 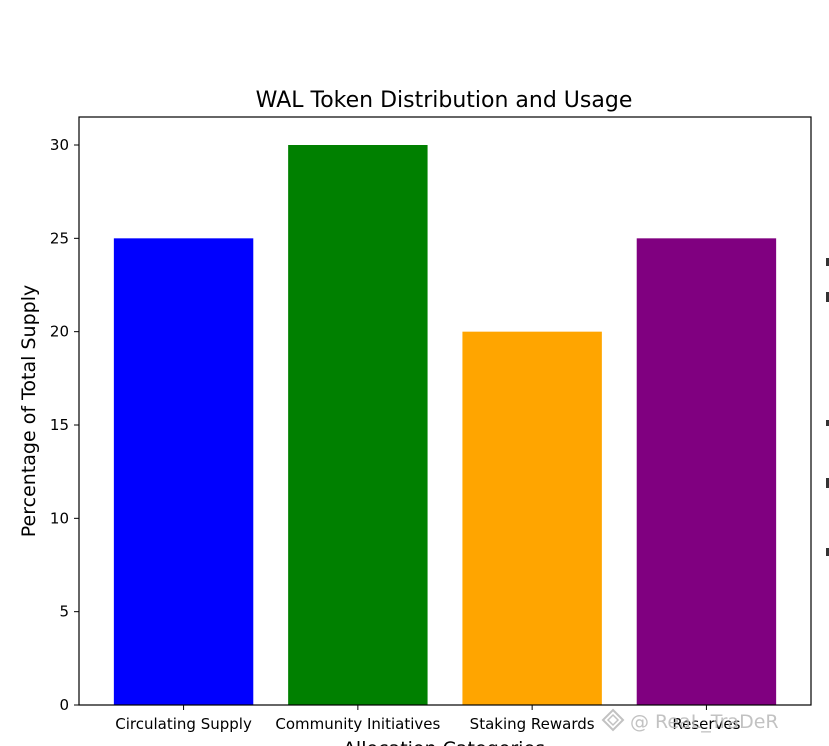 I want to click on bar-community-initiatives, so click(x=358, y=425).